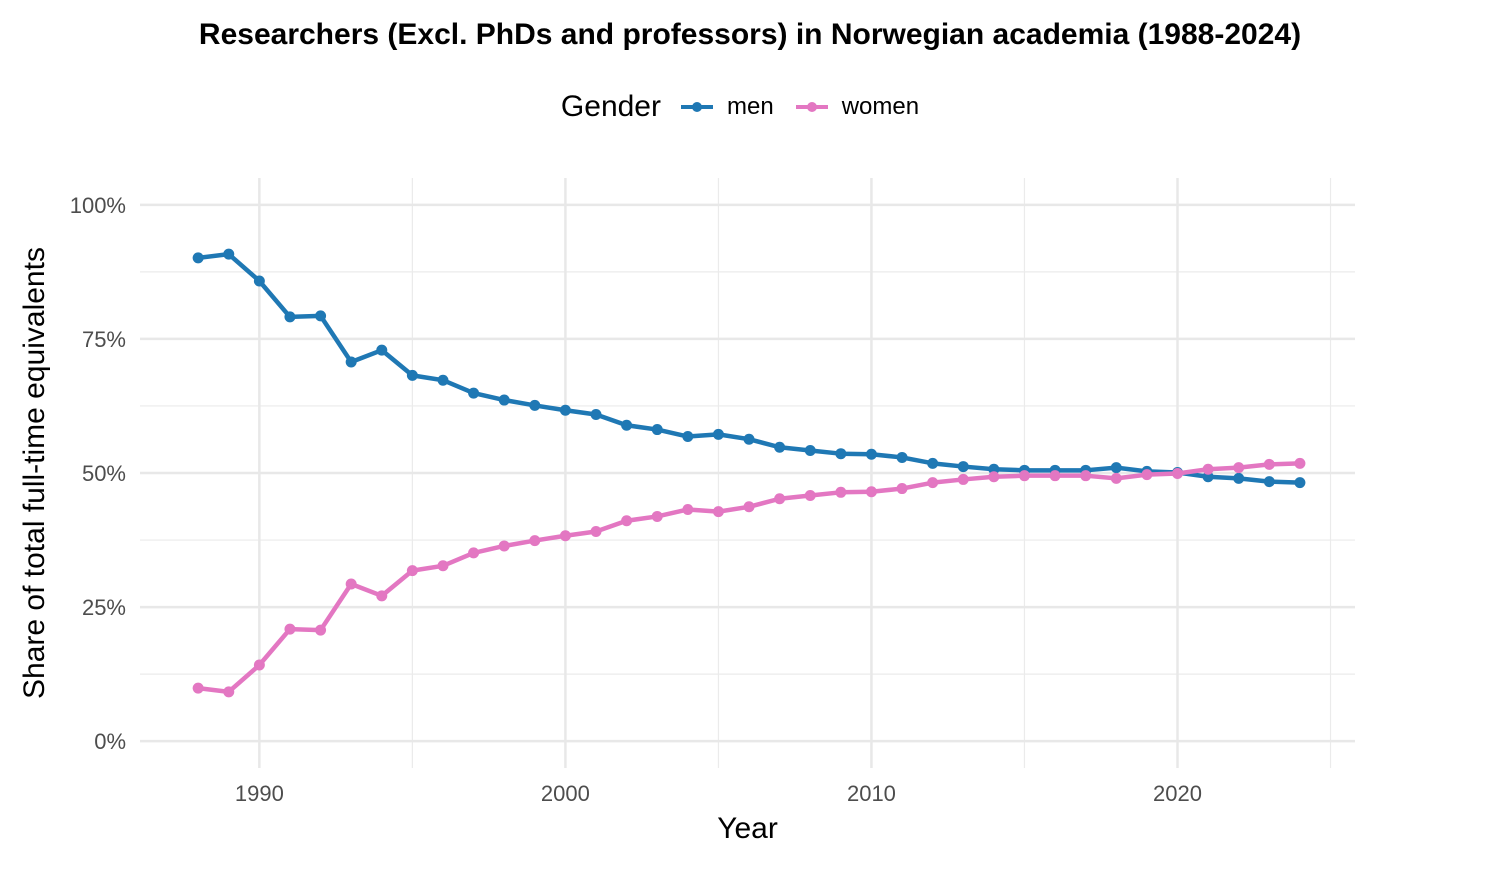 Image resolution: width=1500 pixels, height=882 pixels. What do you see at coordinates (198, 258) in the screenshot?
I see `point-men-1988` at bounding box center [198, 258].